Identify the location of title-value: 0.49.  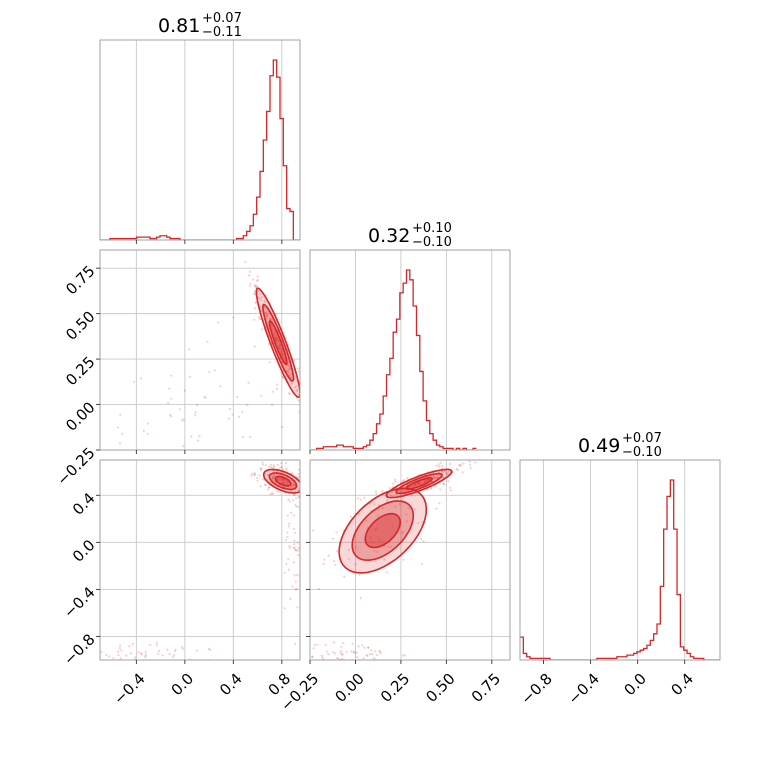
(599, 446).